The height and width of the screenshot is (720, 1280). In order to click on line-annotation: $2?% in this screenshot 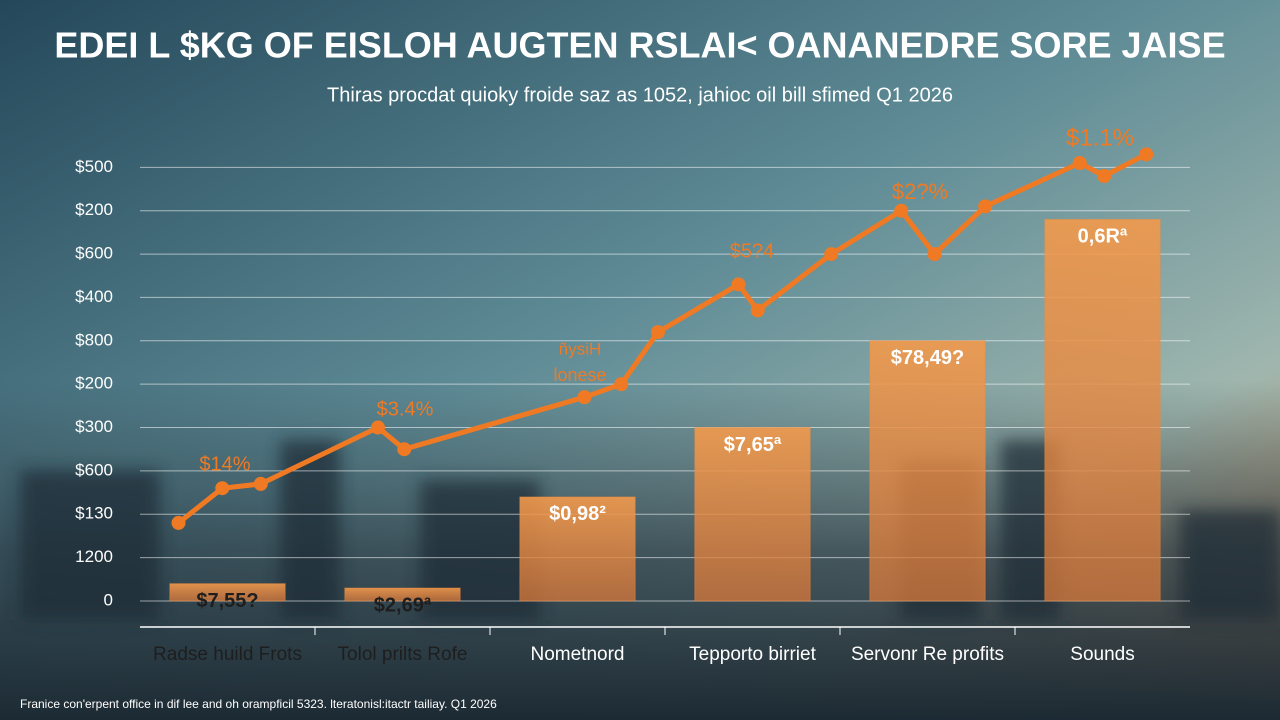, I will do `click(920, 191)`.